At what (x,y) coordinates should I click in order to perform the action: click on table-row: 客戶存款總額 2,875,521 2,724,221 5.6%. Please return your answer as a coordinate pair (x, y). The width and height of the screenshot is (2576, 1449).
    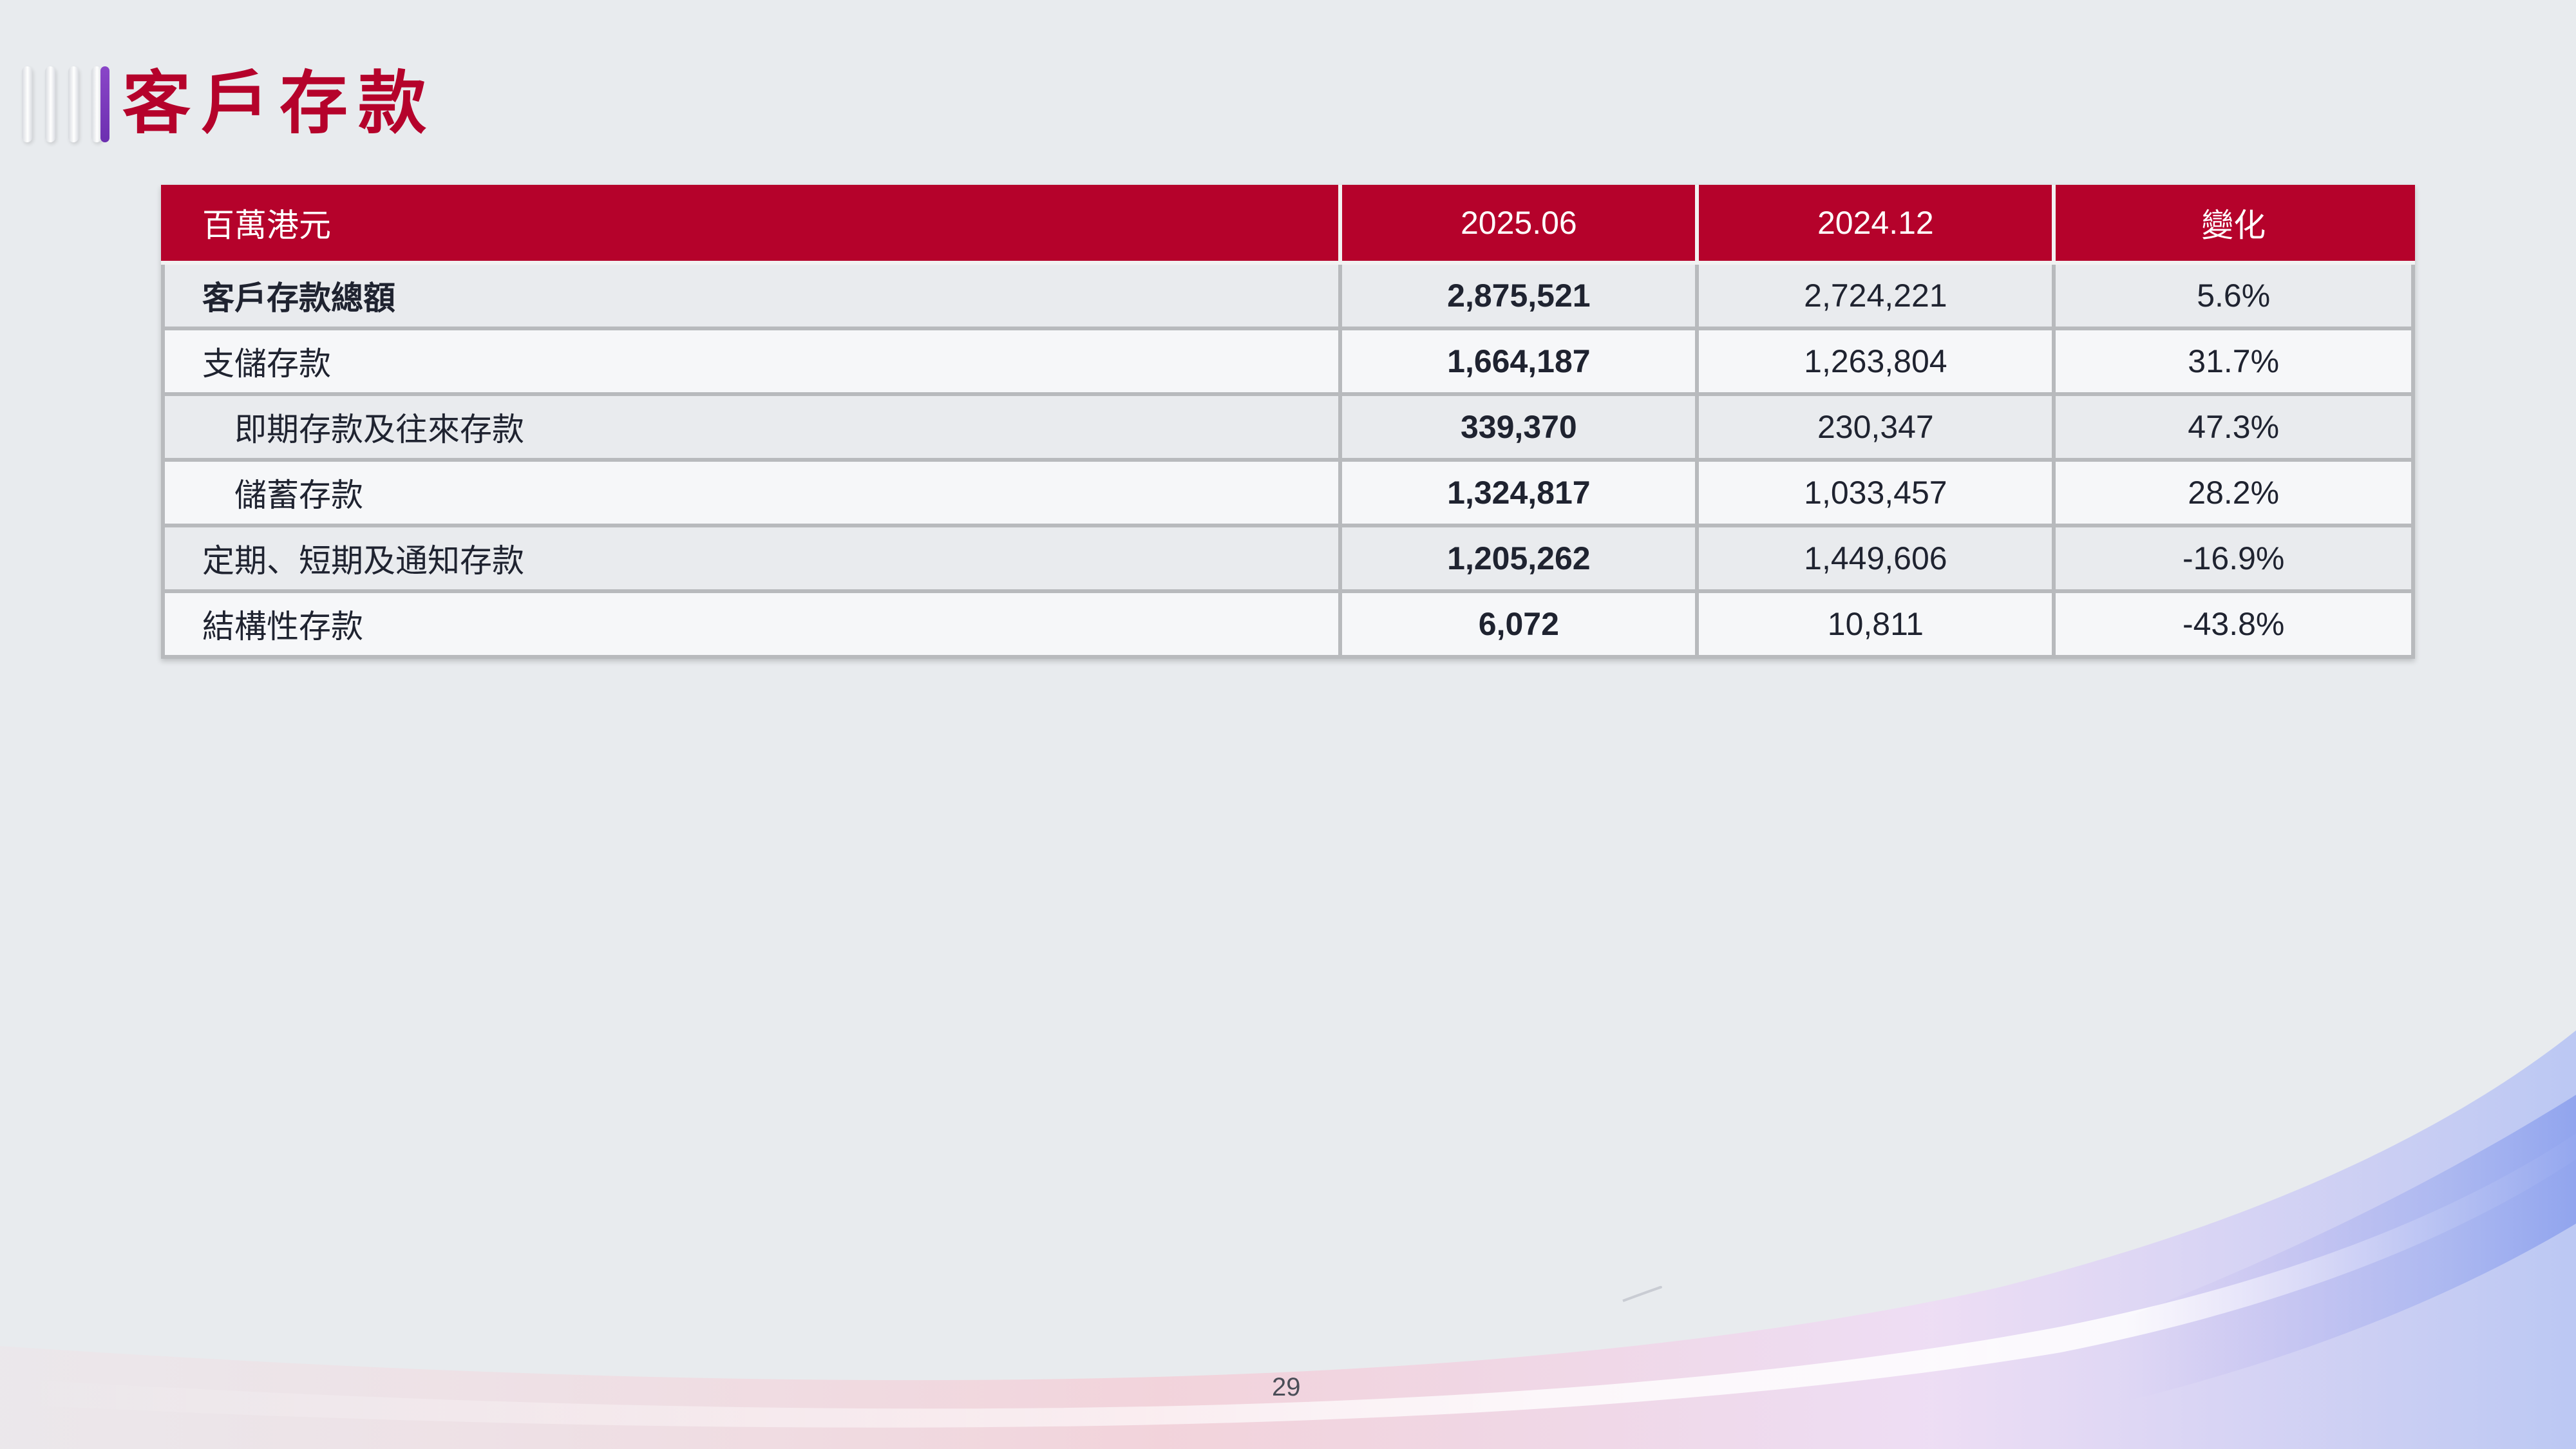
    Looking at the image, I should click on (1287, 295).